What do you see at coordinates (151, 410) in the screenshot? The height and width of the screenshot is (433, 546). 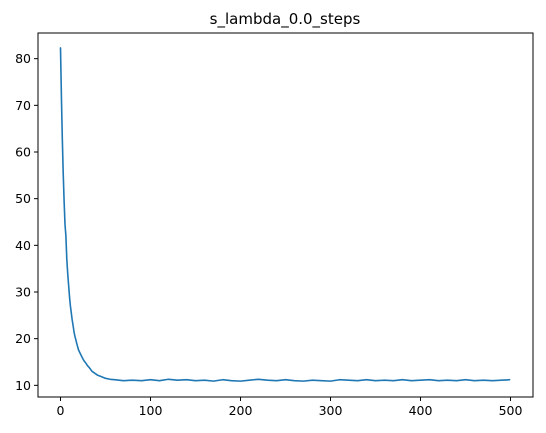 I see `x-tick-label: 100` at bounding box center [151, 410].